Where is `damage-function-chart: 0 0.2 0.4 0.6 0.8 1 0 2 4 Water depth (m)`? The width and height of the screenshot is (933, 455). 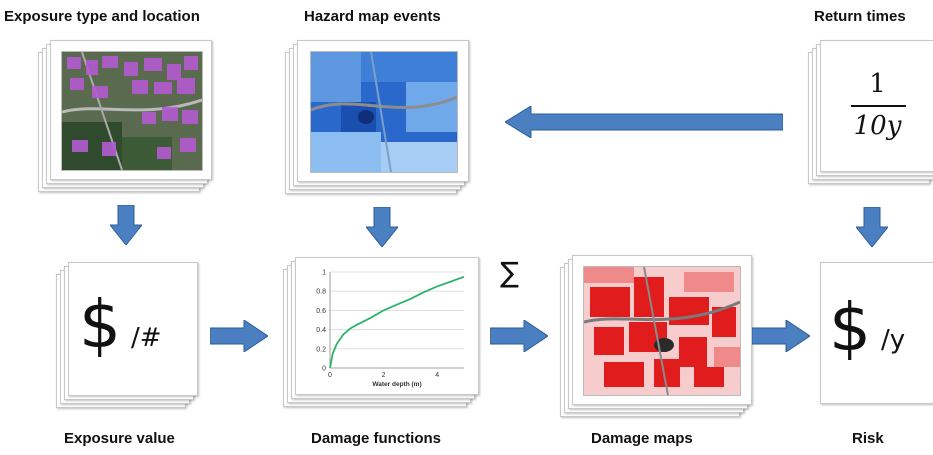
damage-function-chart: 0 0.2 0.4 0.6 0.8 1 0 2 4 Water depth (m) is located at coordinates (390, 329).